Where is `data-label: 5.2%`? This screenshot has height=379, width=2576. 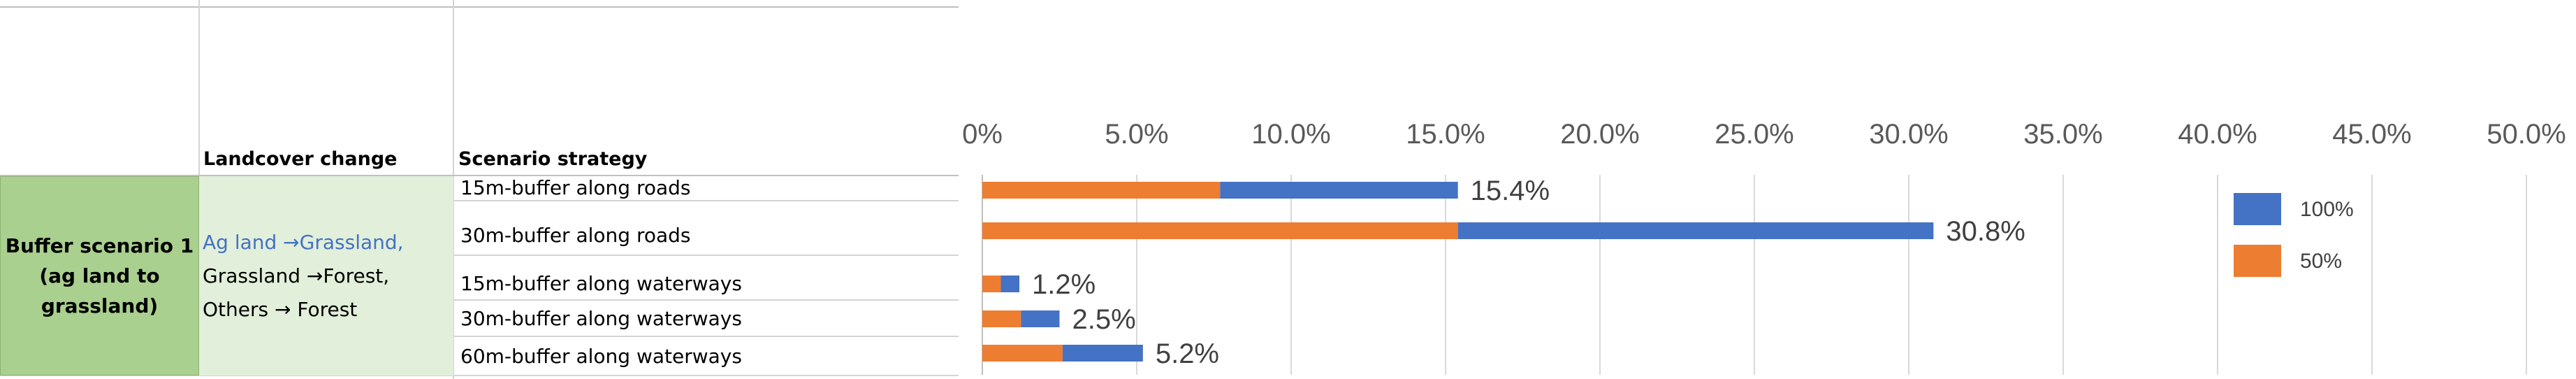
data-label: 5.2% is located at coordinates (1187, 353).